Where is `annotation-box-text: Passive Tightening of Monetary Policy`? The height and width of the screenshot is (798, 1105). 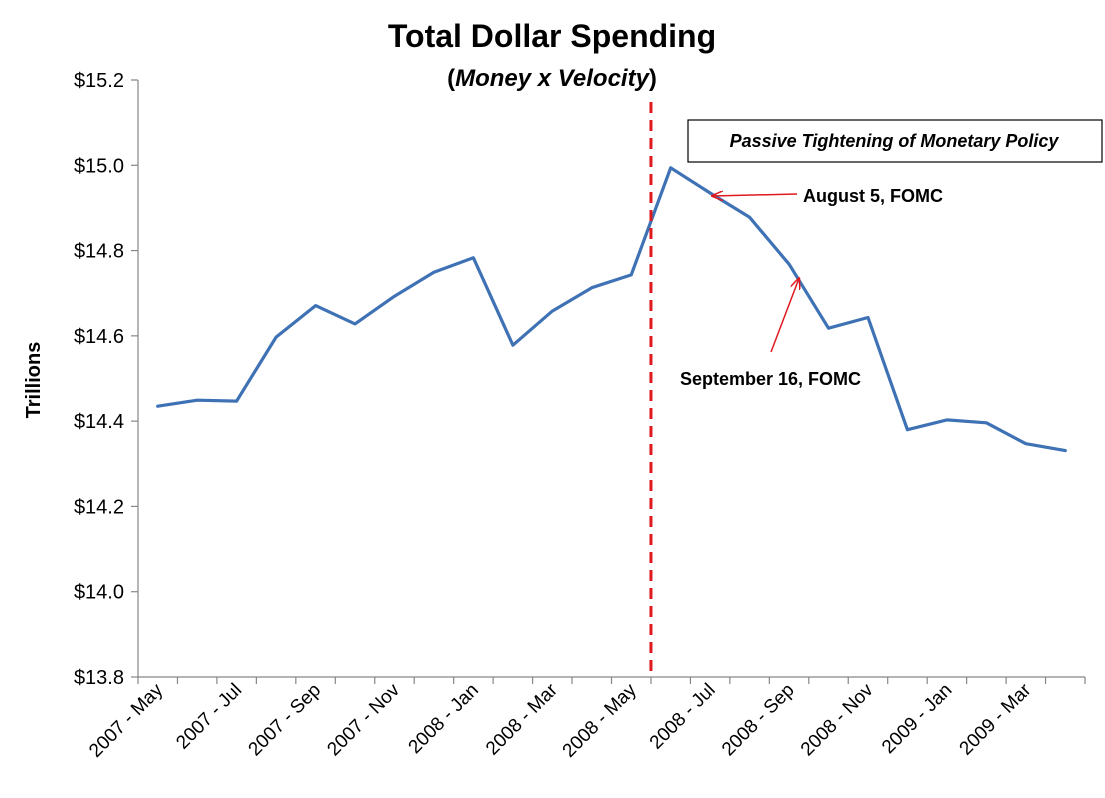 annotation-box-text: Passive Tightening of Monetary Policy is located at coordinates (895, 141).